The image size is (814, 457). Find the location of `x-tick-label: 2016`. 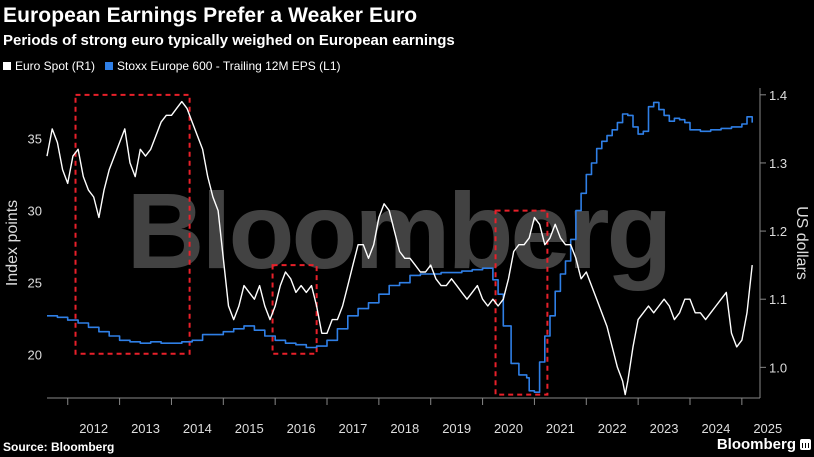

x-tick-label: 2016 is located at coordinates (301, 428).